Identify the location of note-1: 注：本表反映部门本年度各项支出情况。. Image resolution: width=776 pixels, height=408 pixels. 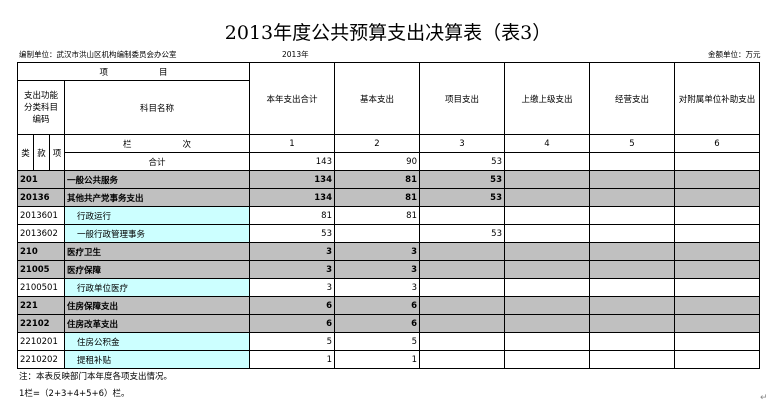
(96, 377).